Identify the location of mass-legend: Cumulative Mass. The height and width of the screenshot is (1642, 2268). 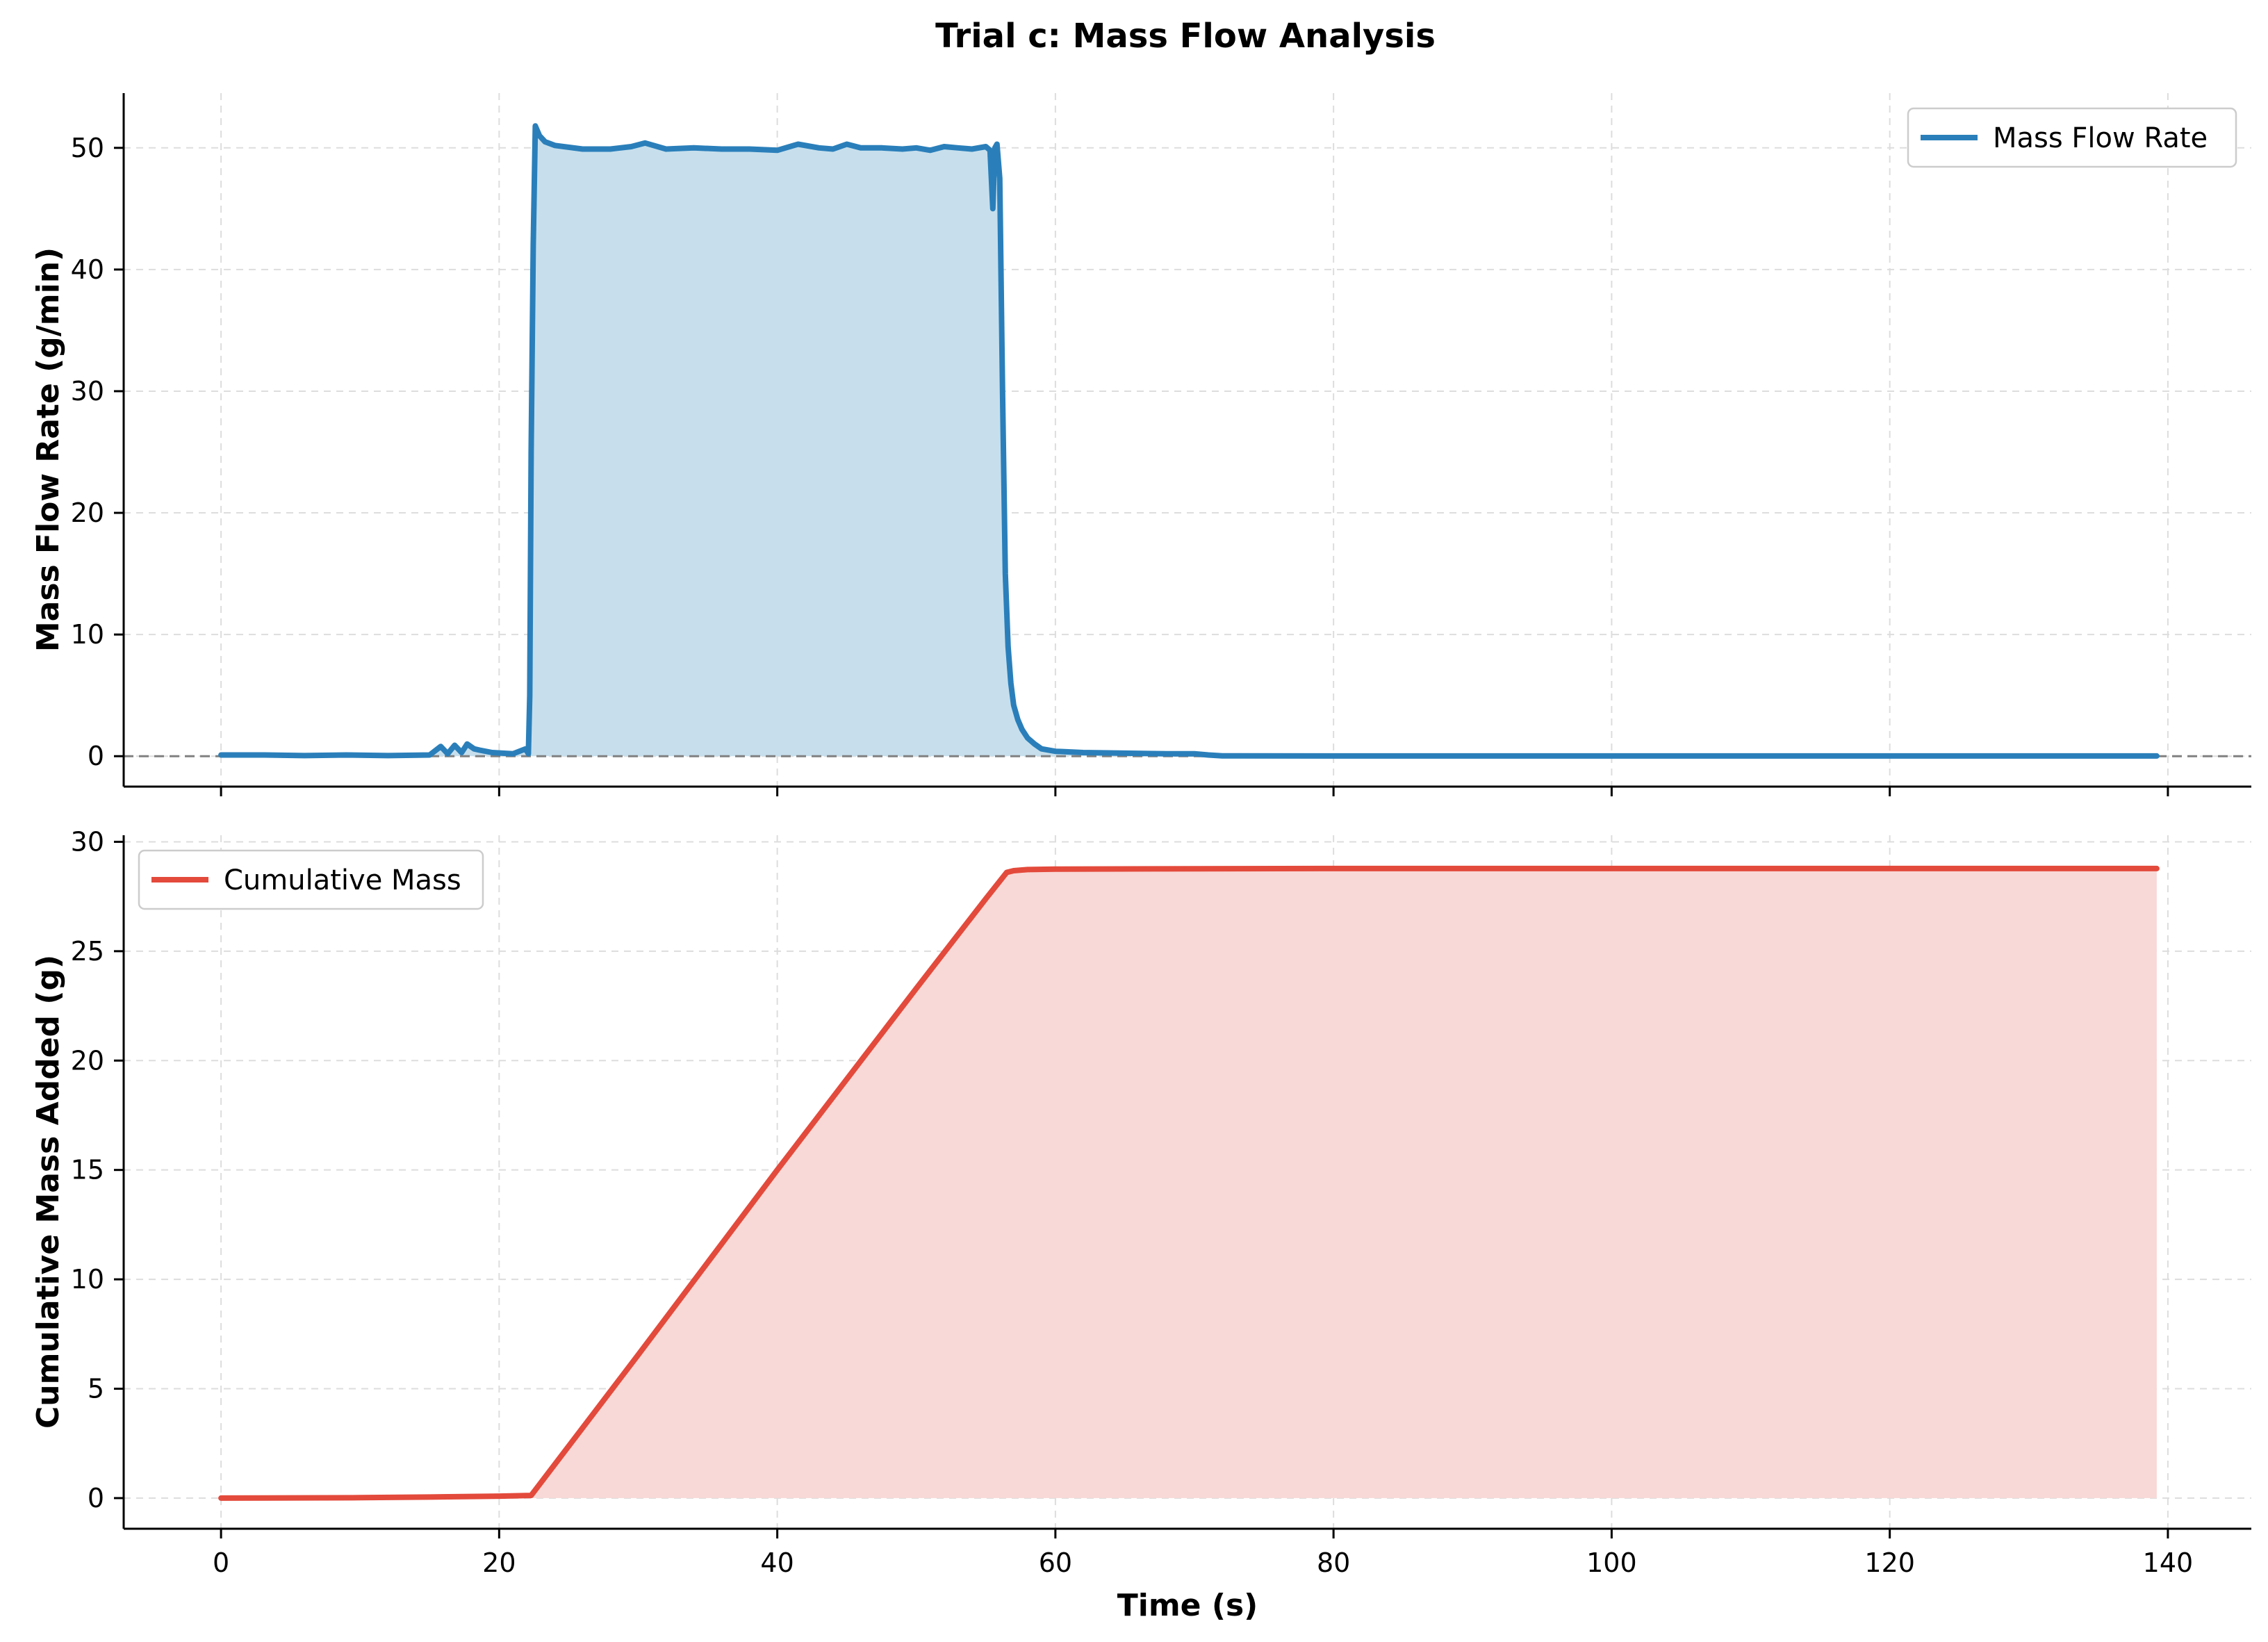
(311, 879).